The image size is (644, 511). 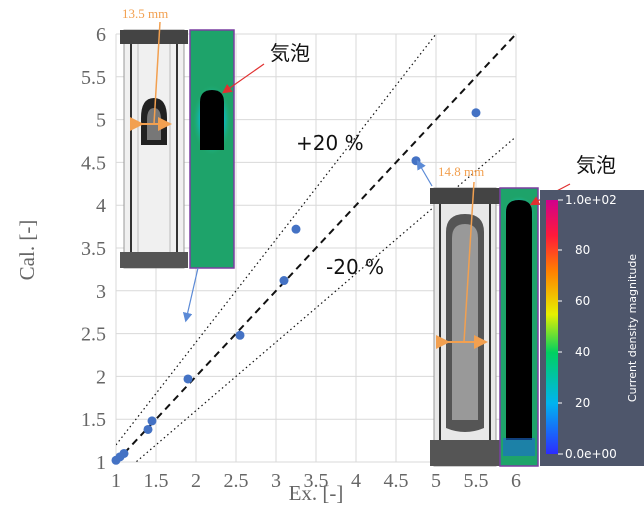 I want to click on y-axis-title: Cal. [-], so click(x=27, y=250).